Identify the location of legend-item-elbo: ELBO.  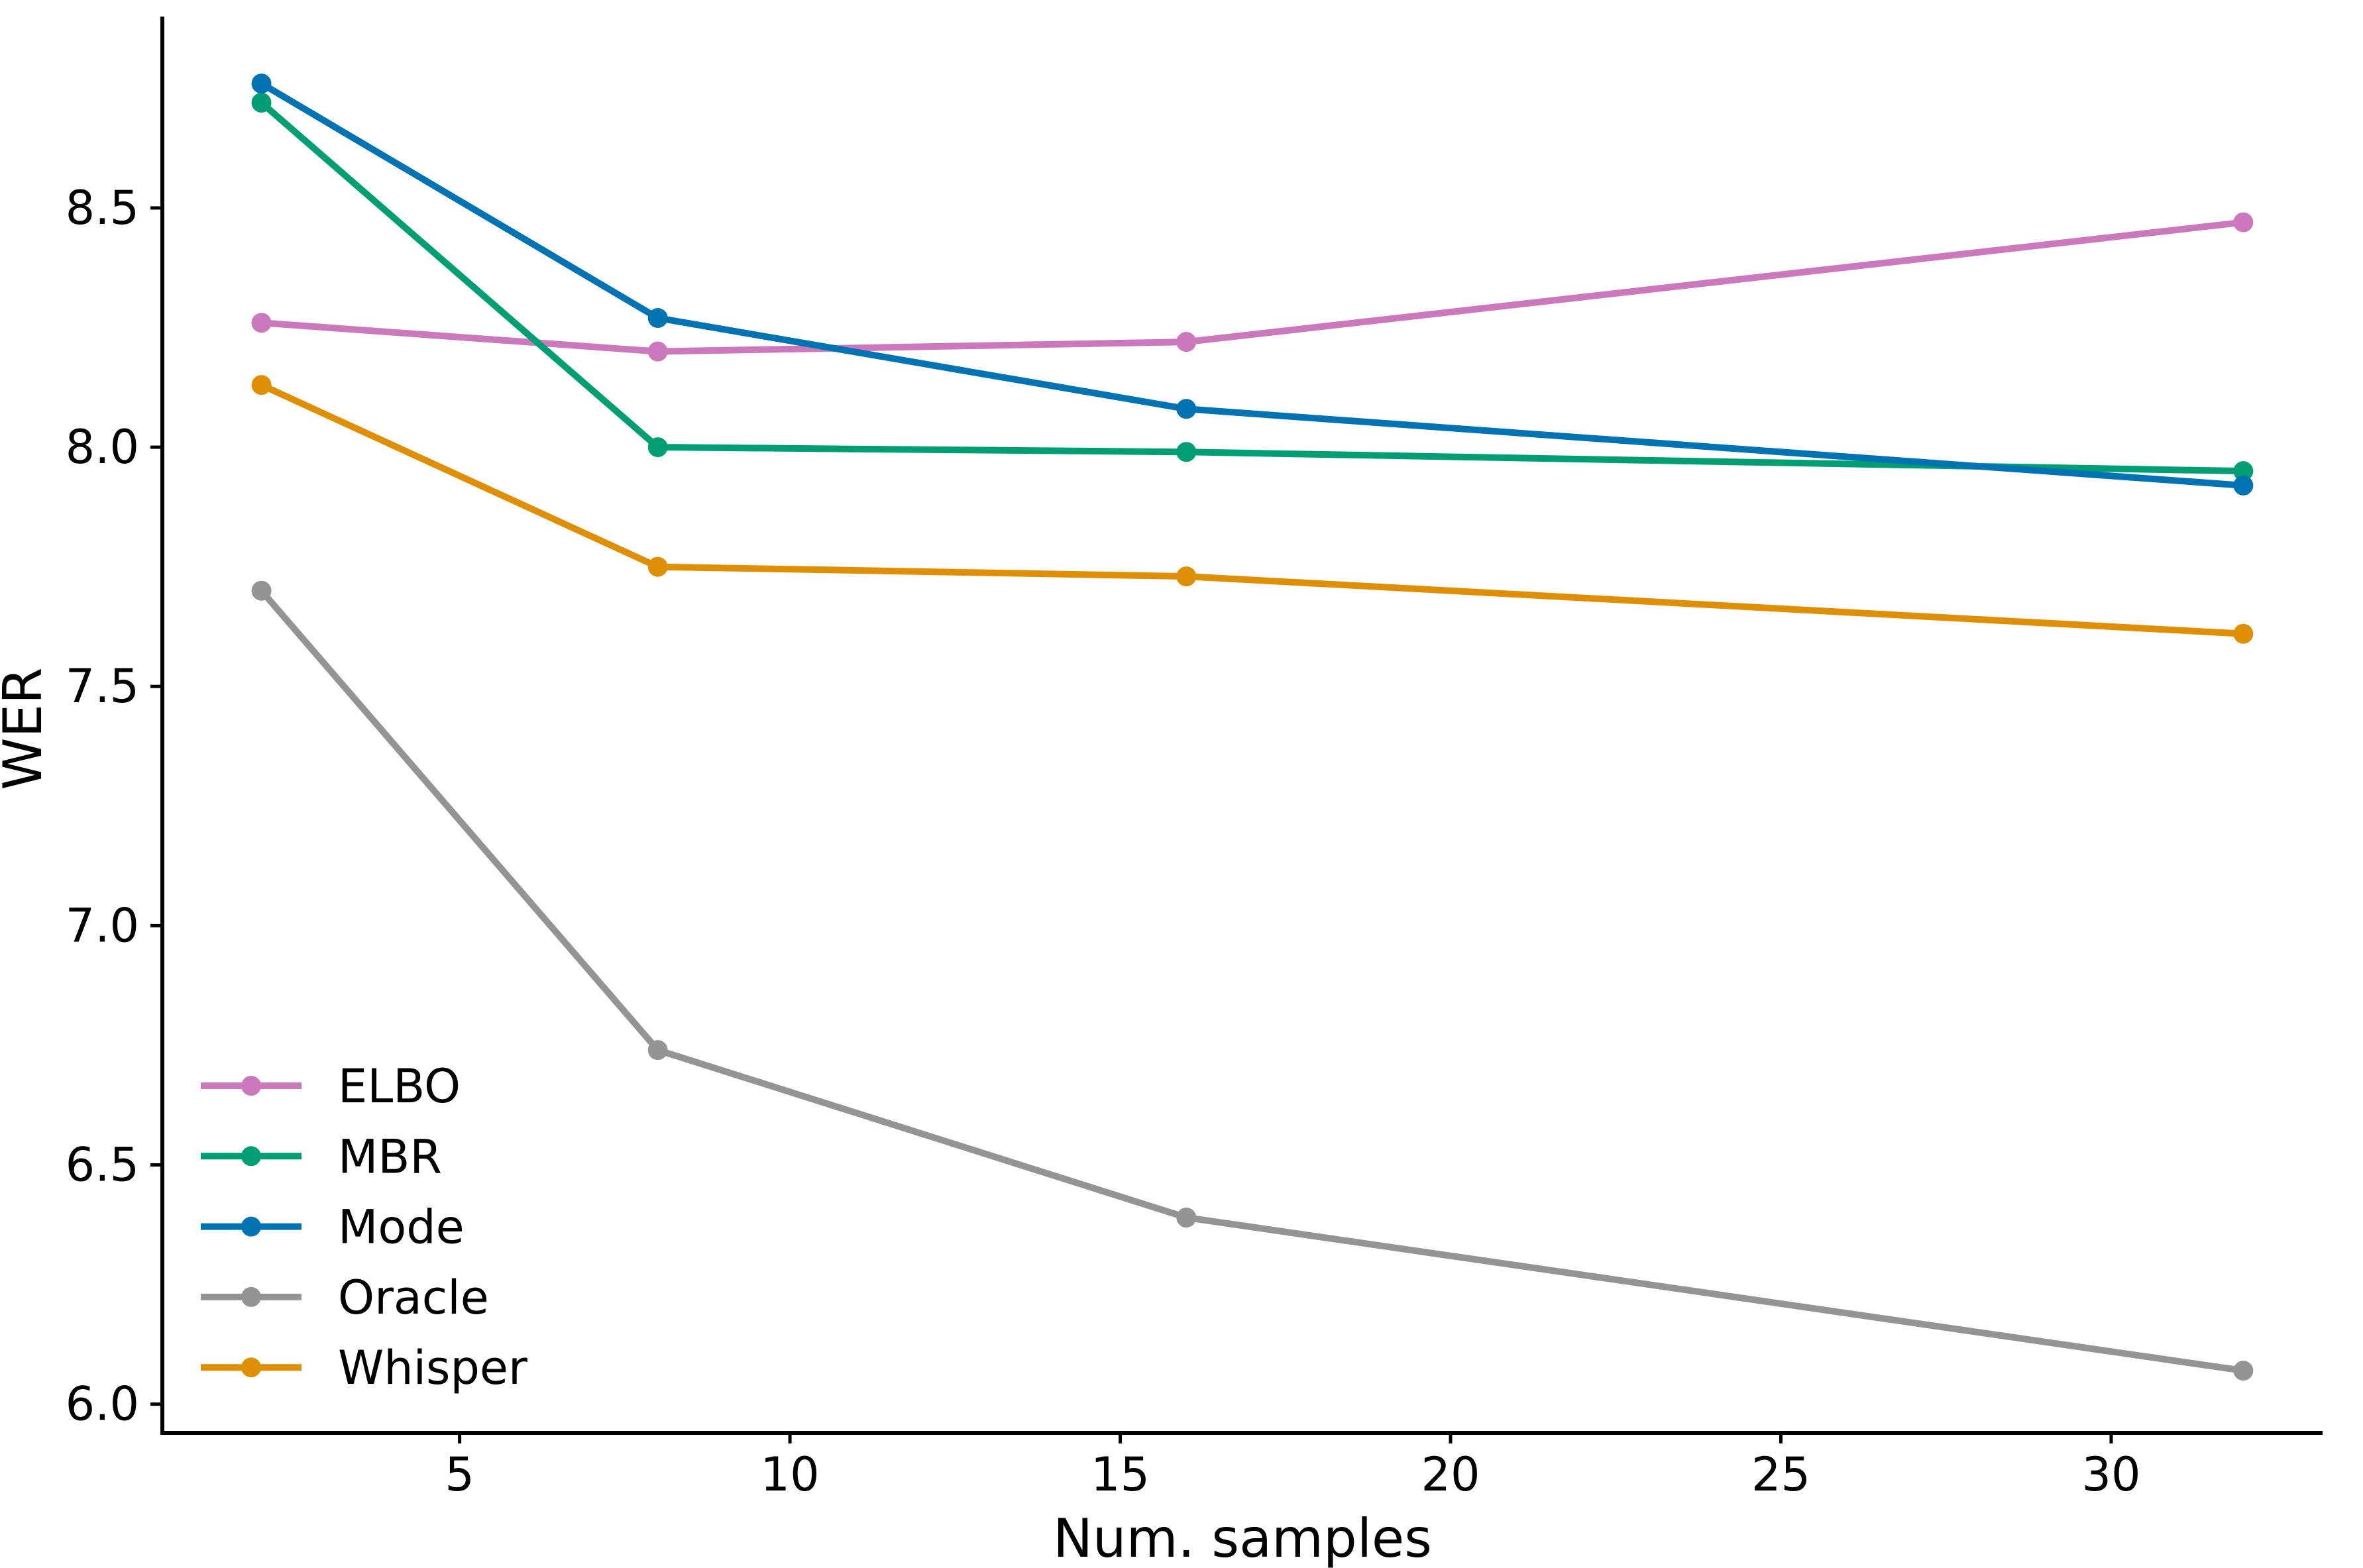
(331, 1086).